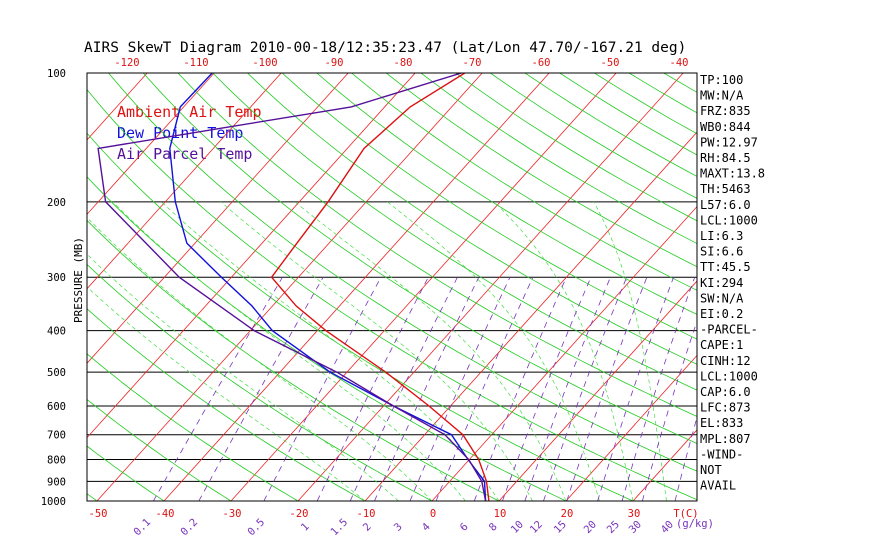 This screenshot has height=560, width=870. I want to click on index-label: FRZ:835, so click(725, 111).